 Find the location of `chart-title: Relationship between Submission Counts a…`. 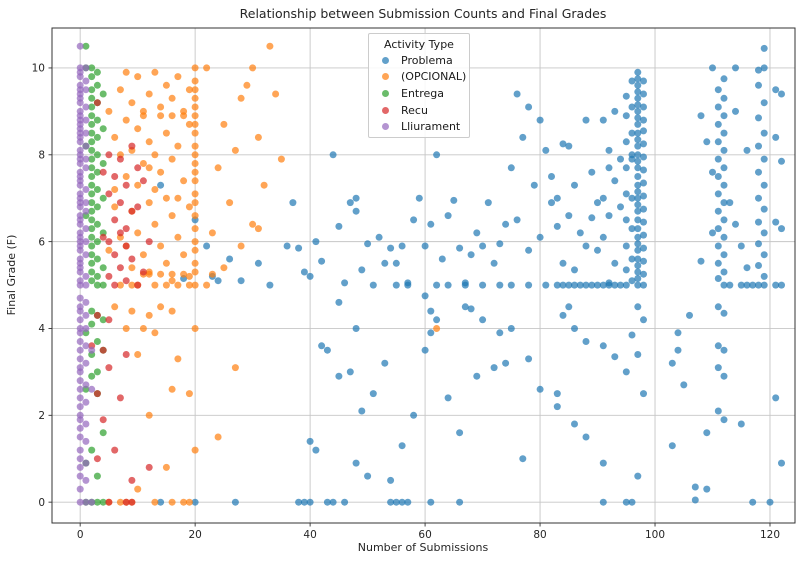

chart-title: Relationship between Submission Counts a… is located at coordinates (423, 13).